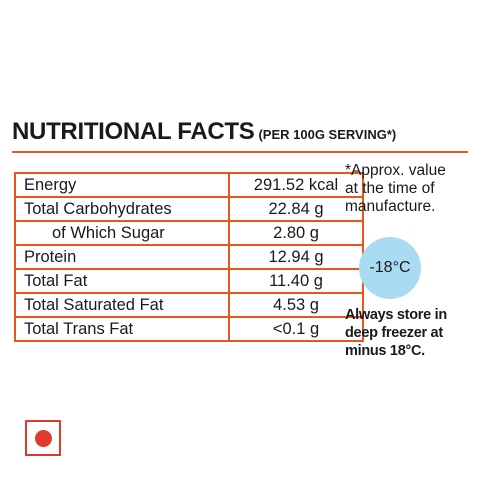 This screenshot has height=480, width=480. Describe the element at coordinates (122, 233) in the screenshot. I see `nutrient-name: of Which Sugar` at that location.